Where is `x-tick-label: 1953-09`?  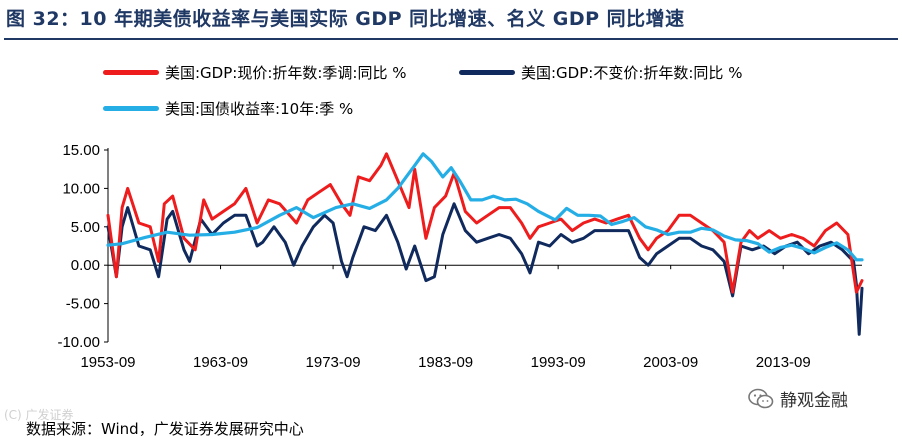 x-tick-label: 1953-09 is located at coordinates (107, 362).